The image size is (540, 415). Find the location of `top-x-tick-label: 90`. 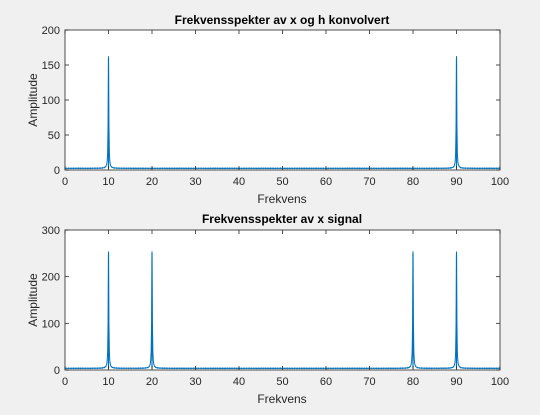

top-x-tick-label: 90 is located at coordinates (456, 182).